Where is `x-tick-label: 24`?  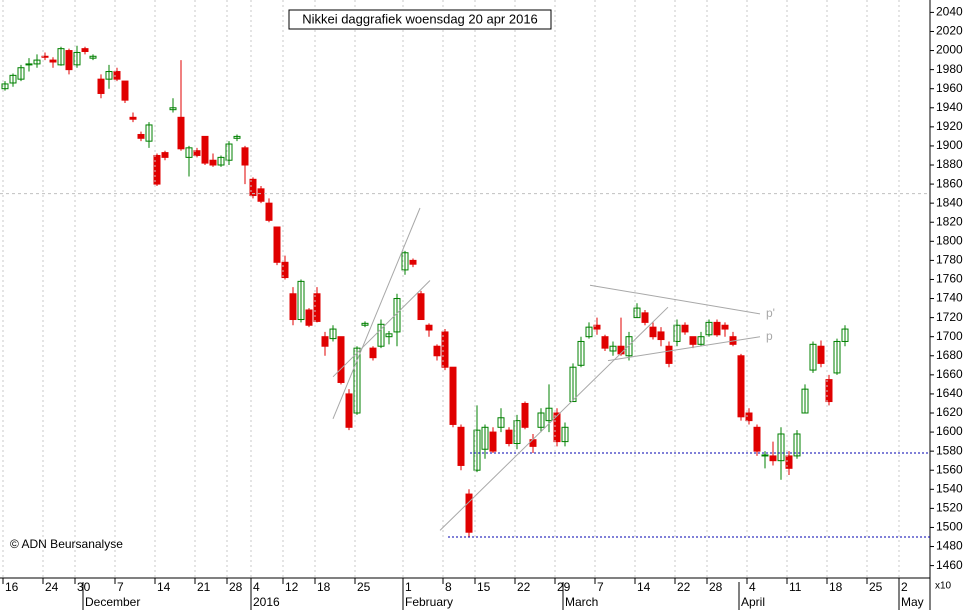 x-tick-label: 24 is located at coordinates (52, 587).